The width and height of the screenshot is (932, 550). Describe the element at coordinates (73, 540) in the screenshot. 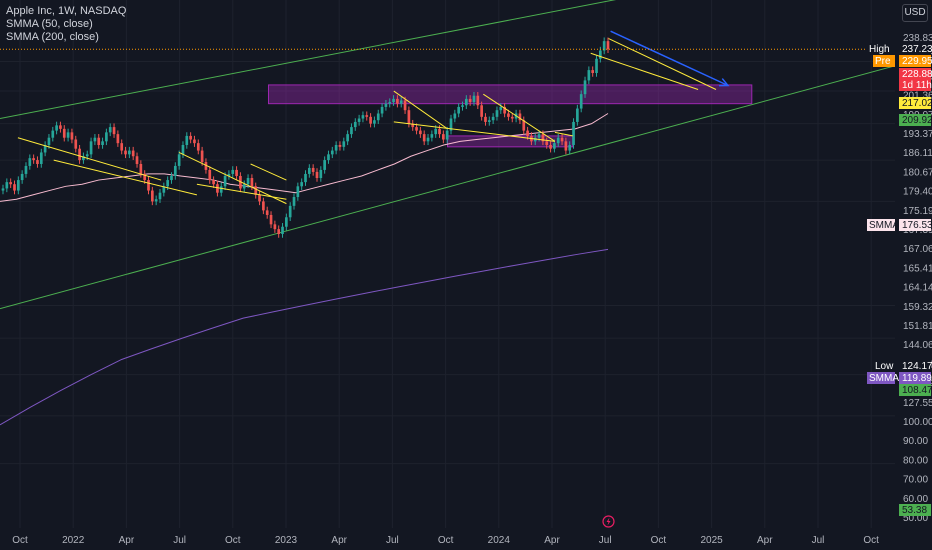

I see `time-tick: 2022` at that location.